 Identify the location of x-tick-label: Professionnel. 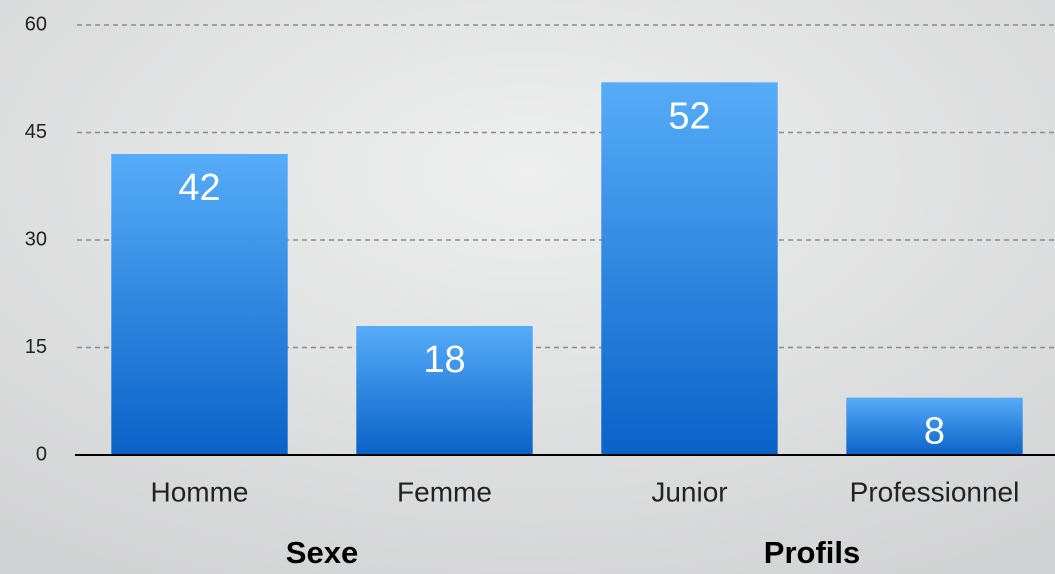
(935, 491).